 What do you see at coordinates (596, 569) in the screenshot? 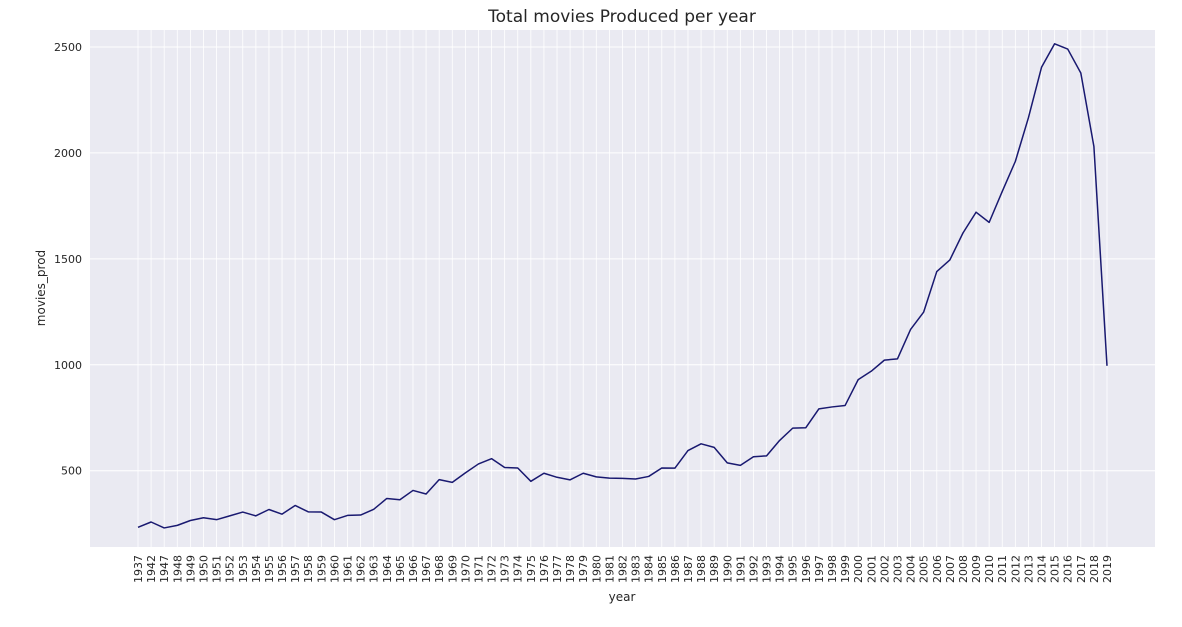
I see `x-tick-label: 1980` at bounding box center [596, 569].